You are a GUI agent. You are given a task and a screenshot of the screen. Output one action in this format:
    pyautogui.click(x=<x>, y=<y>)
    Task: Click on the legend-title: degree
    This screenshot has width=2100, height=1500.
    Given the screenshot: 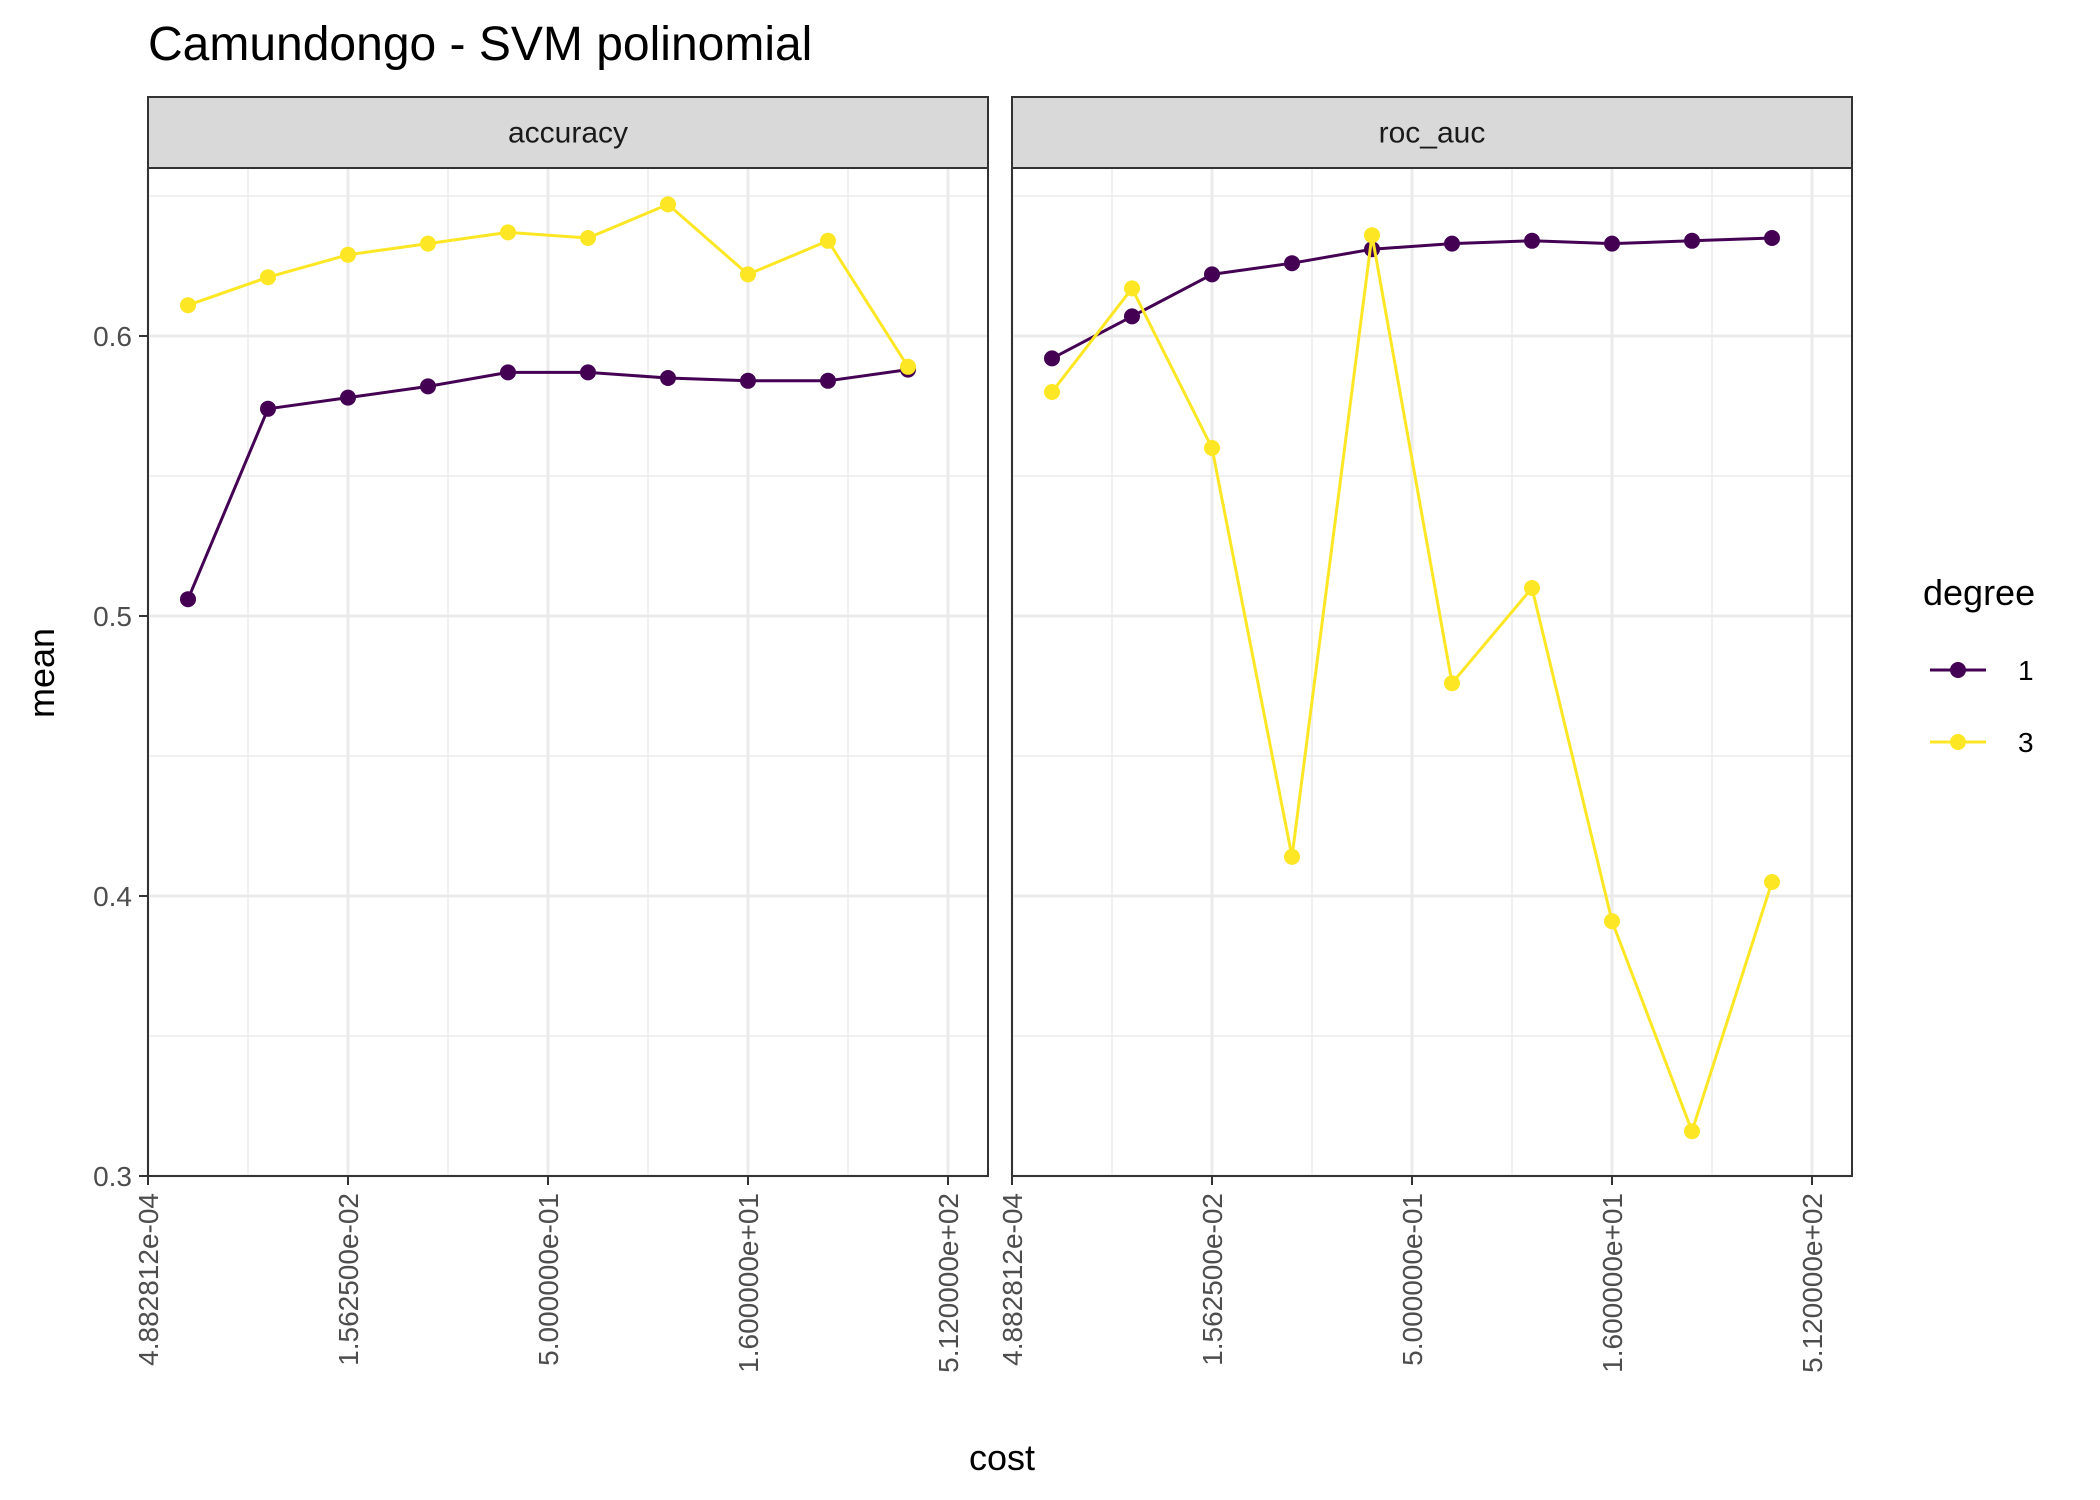 What is the action you would take?
    pyautogui.click(x=1979, y=592)
    